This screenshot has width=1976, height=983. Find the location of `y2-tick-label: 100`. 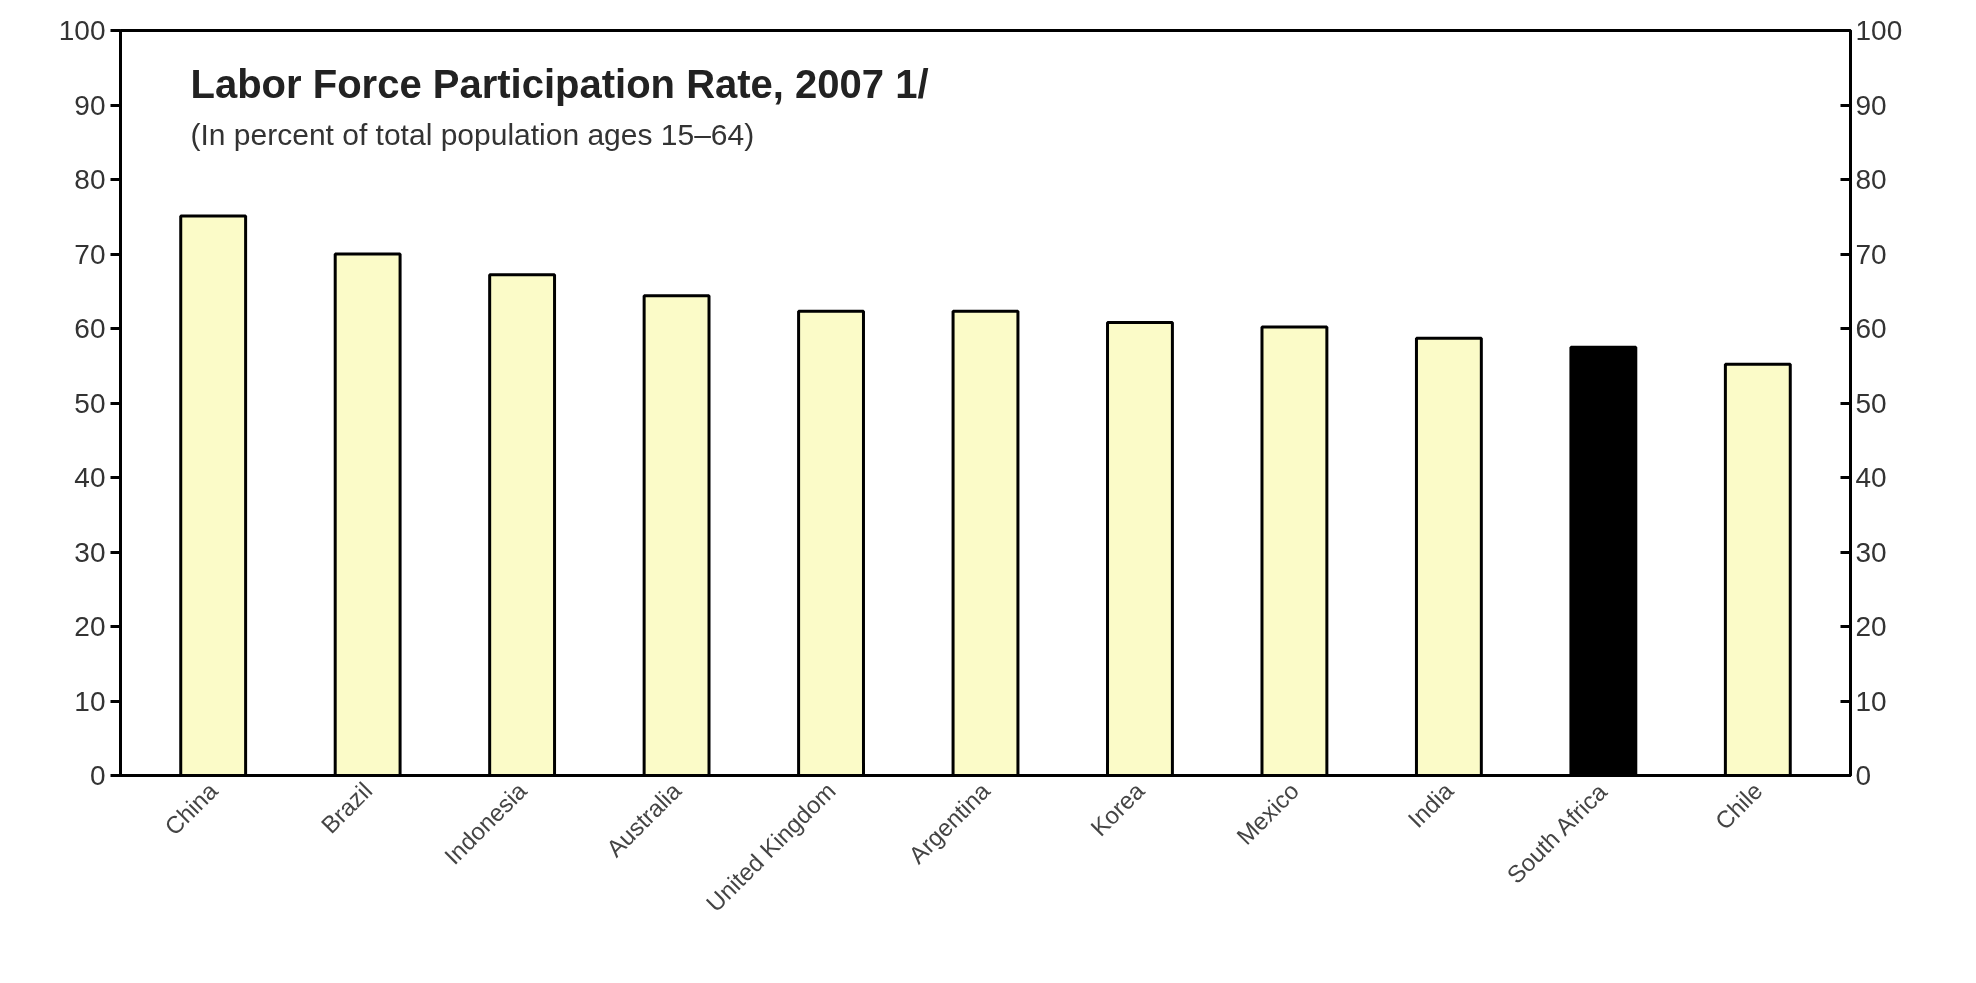

y2-tick-label: 100 is located at coordinates (1879, 30).